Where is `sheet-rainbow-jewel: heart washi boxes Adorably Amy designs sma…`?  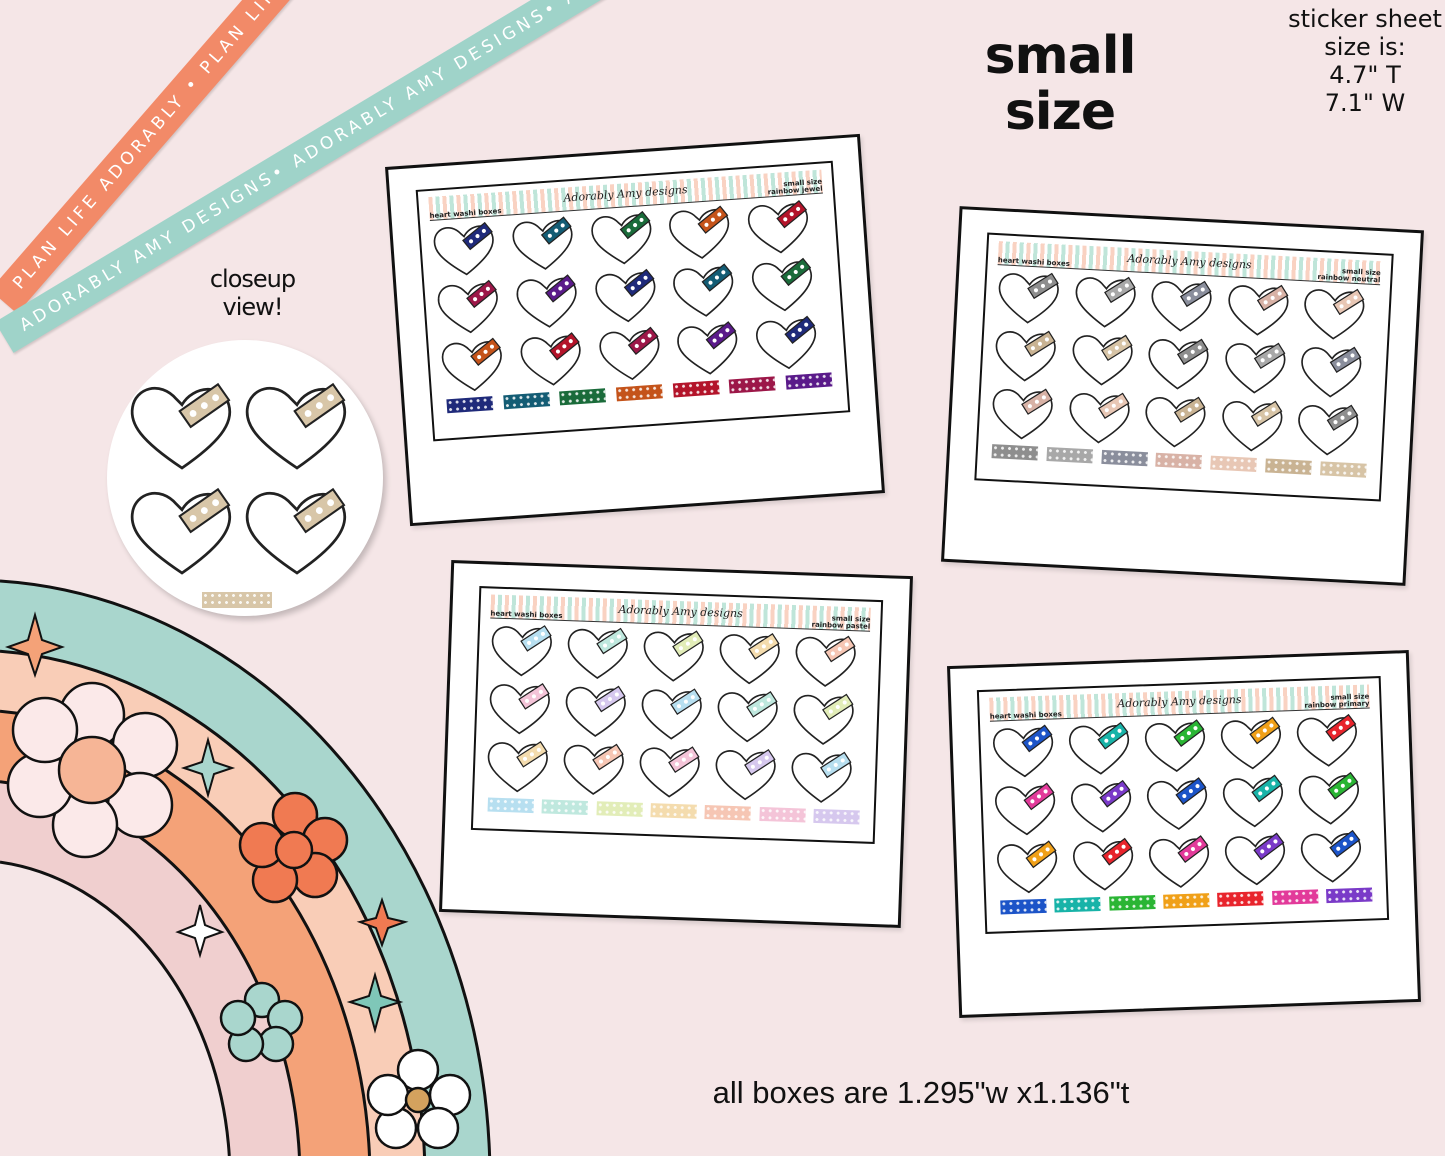
sheet-rainbow-jewel: heart washi boxes Adorably Amy designs sma… is located at coordinates (635, 330).